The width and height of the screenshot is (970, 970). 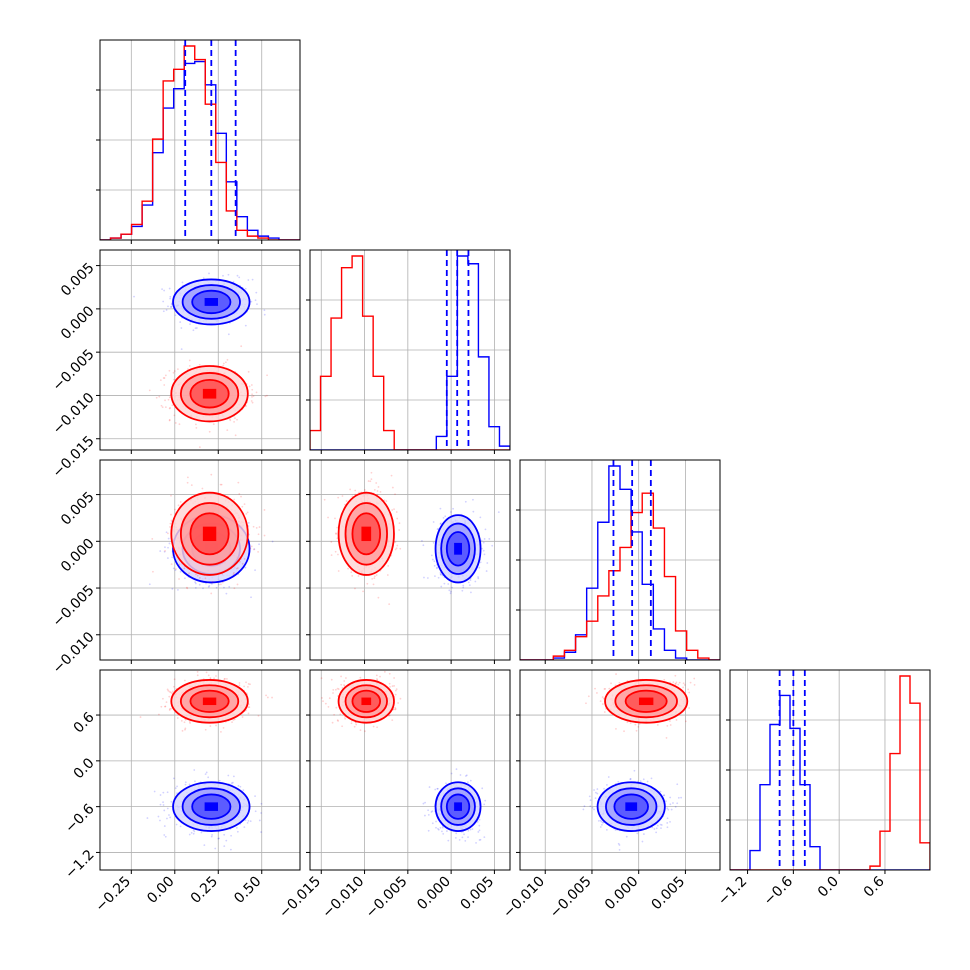 I want to click on y-tick-label: −0.005, so click(x=74, y=371).